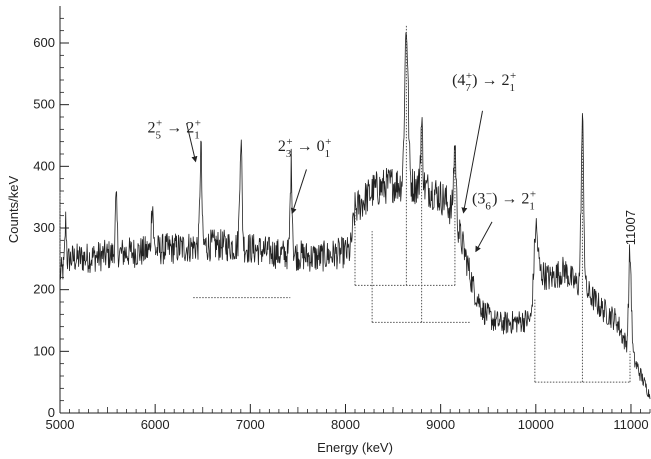 The height and width of the screenshot is (459, 651). What do you see at coordinates (355, 447) in the screenshot?
I see `x-axis-title: Energy (keV)` at bounding box center [355, 447].